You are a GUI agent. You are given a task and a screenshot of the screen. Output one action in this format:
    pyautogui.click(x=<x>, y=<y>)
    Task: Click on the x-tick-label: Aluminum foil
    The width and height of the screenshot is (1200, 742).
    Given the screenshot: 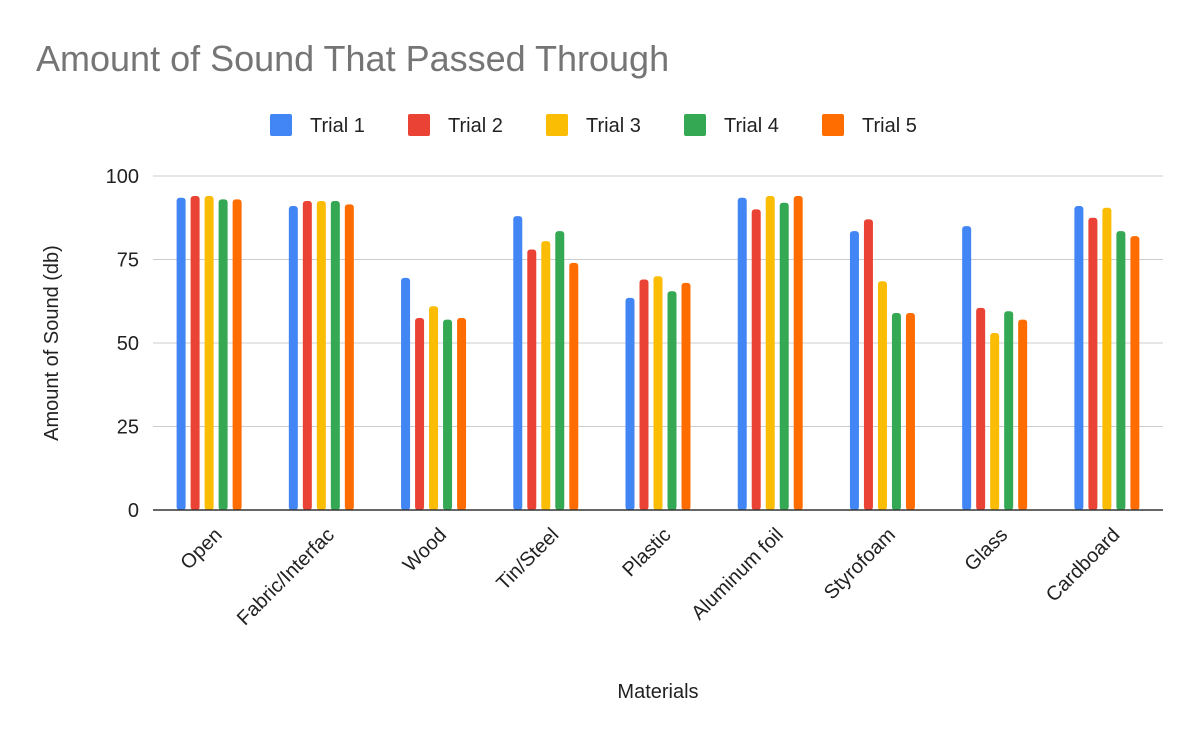 What is the action you would take?
    pyautogui.click(x=737, y=574)
    